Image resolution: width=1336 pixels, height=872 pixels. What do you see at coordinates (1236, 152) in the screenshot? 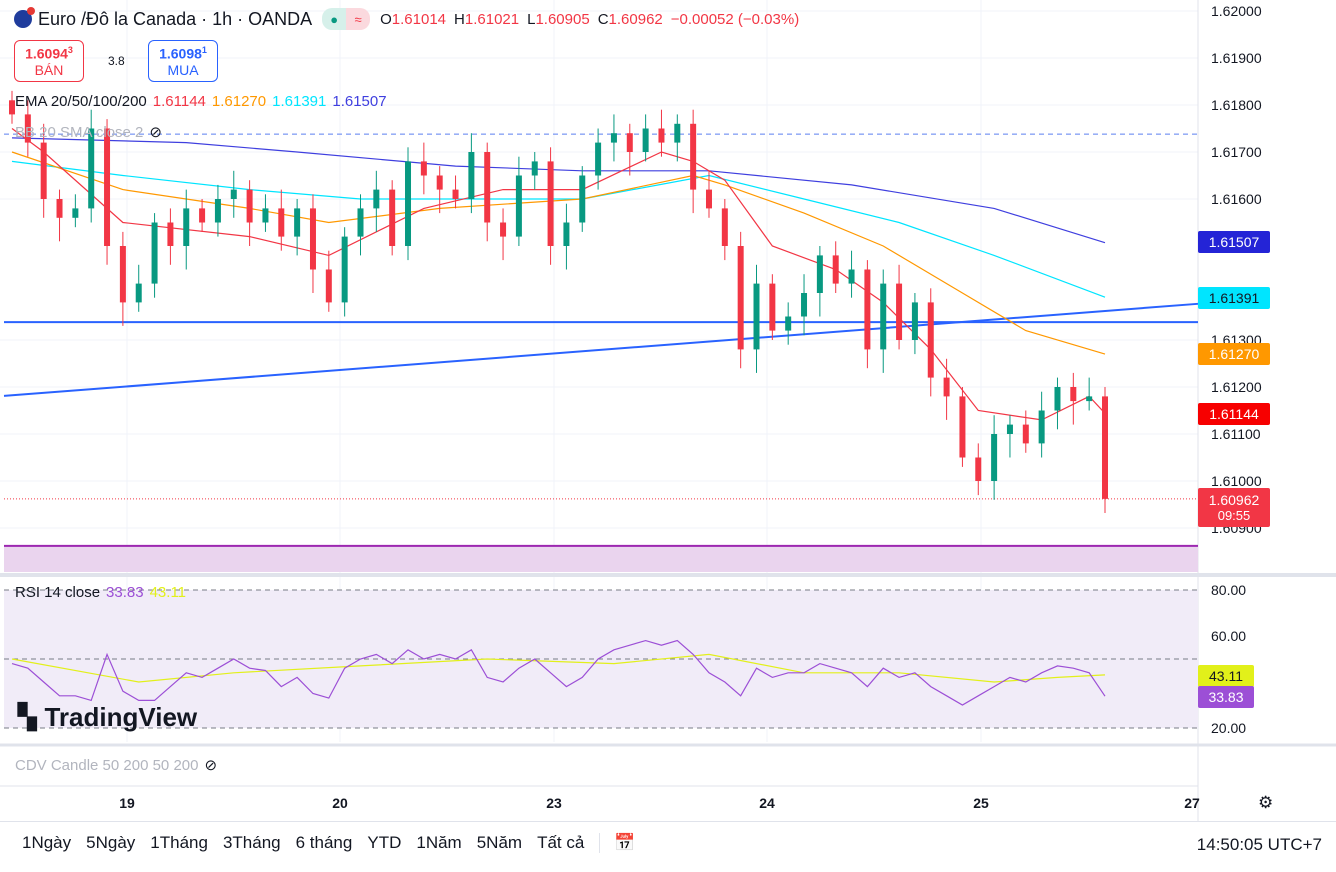
I see `price-axis-label: 1.61700` at bounding box center [1236, 152].